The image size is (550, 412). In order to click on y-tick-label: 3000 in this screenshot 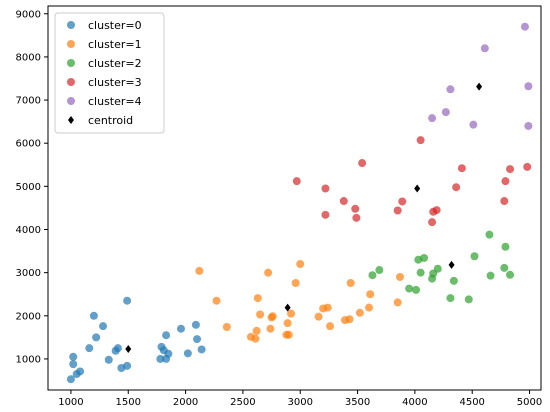, I will do `click(28, 273)`.